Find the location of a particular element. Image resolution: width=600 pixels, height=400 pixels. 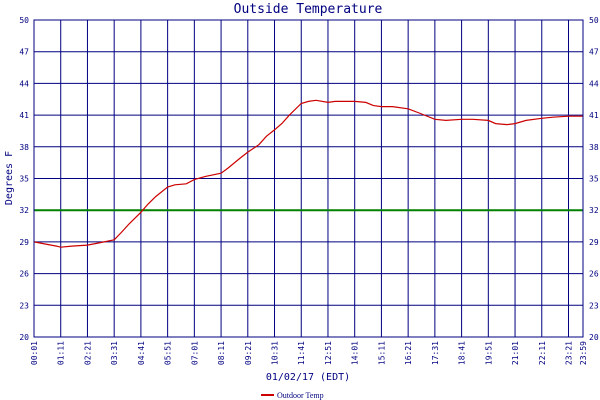

y-tick-labels-right: 20 23 26 29 32 35 38 41 44 47 50 is located at coordinates (594, 179).